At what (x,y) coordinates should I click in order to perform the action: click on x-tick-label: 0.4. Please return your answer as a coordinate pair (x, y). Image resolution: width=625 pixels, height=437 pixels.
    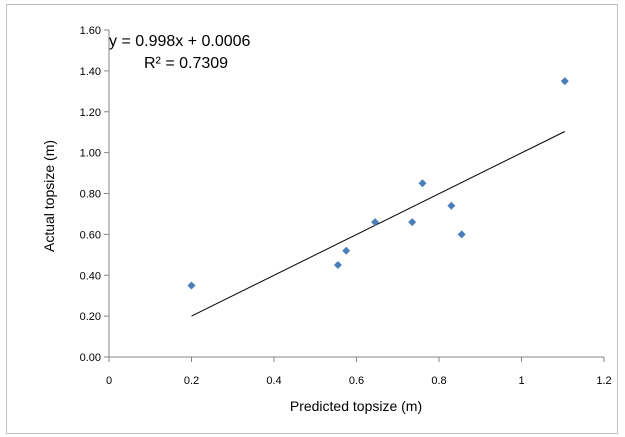
    Looking at the image, I should click on (273, 381).